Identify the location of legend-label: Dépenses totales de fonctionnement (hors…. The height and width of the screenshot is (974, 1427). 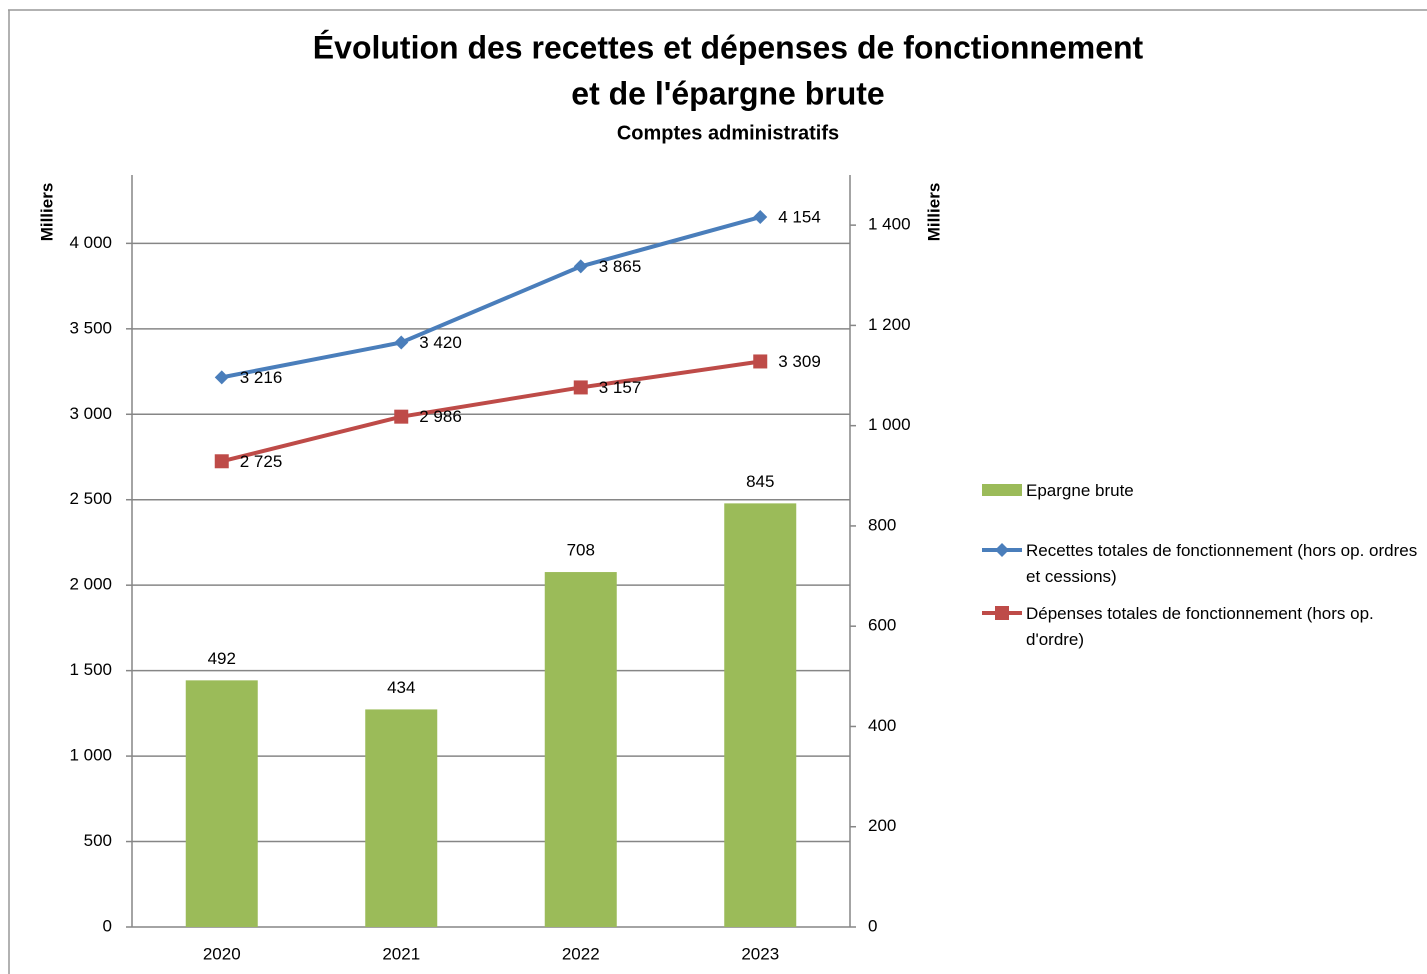
(1200, 626).